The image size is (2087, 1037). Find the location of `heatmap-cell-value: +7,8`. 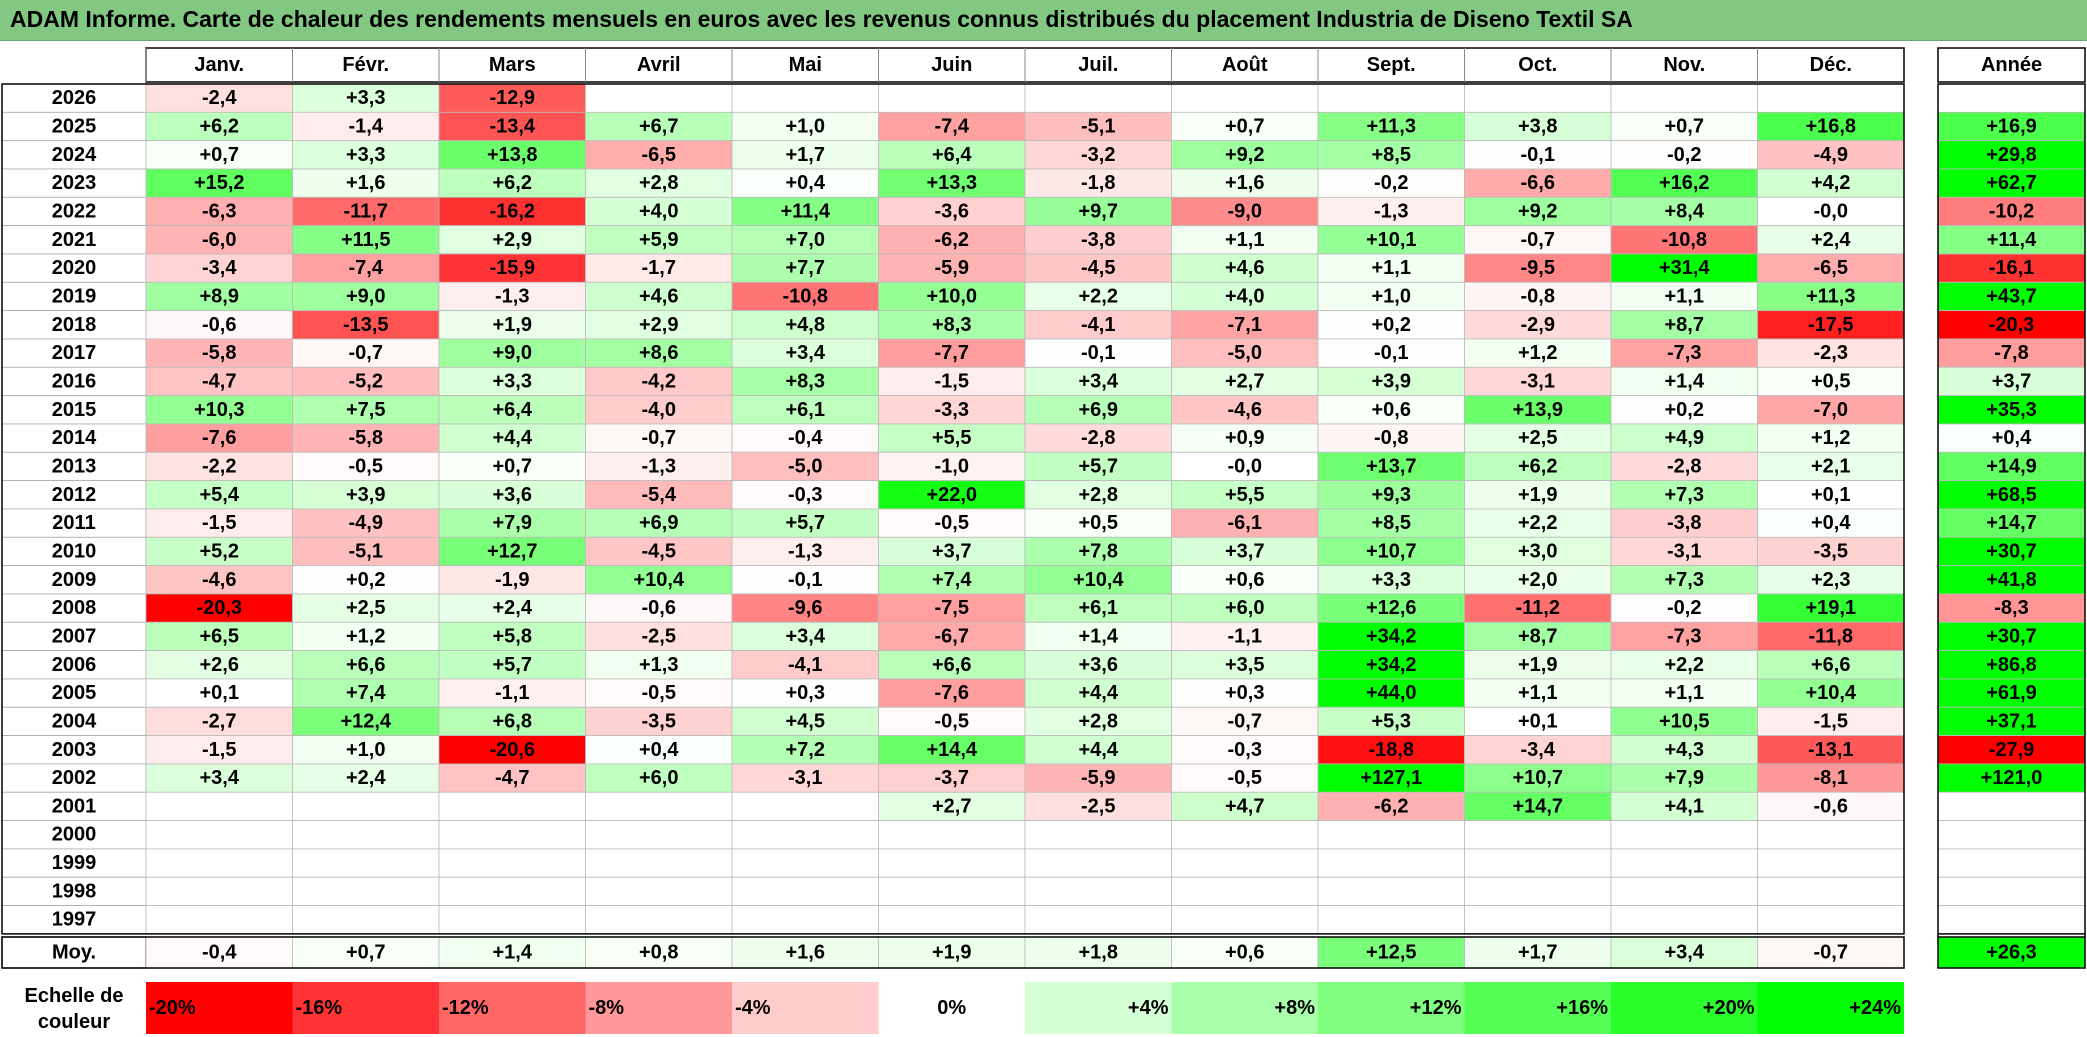

heatmap-cell-value: +7,8 is located at coordinates (1098, 551).